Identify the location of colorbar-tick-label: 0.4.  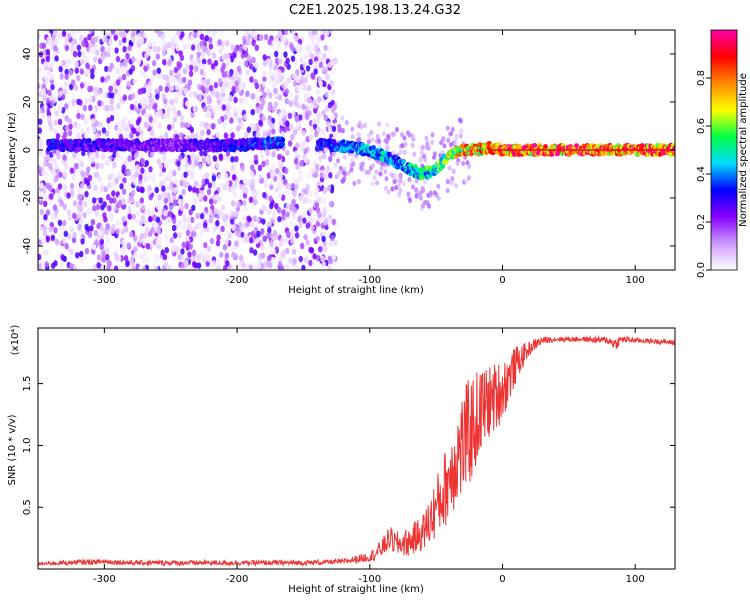
(701, 174).